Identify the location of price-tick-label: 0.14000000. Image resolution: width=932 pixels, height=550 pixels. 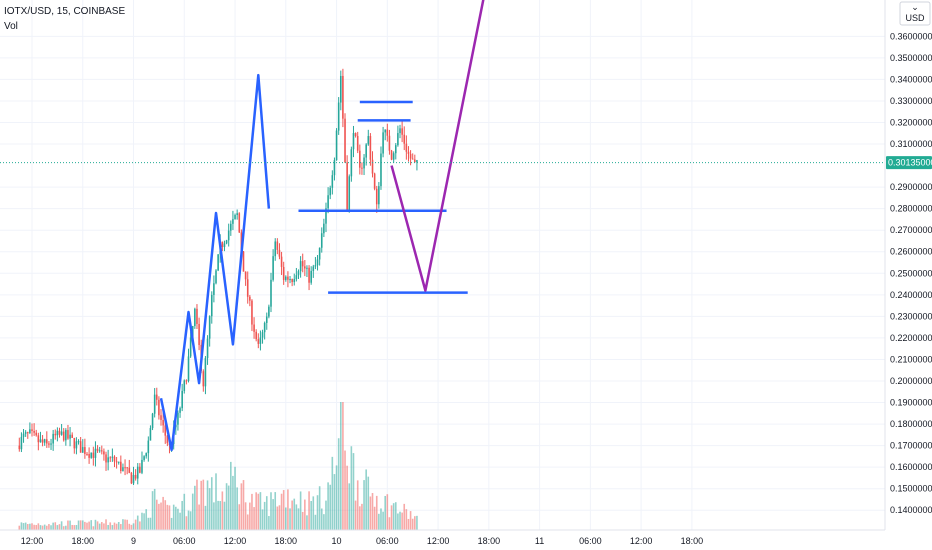
(911, 510).